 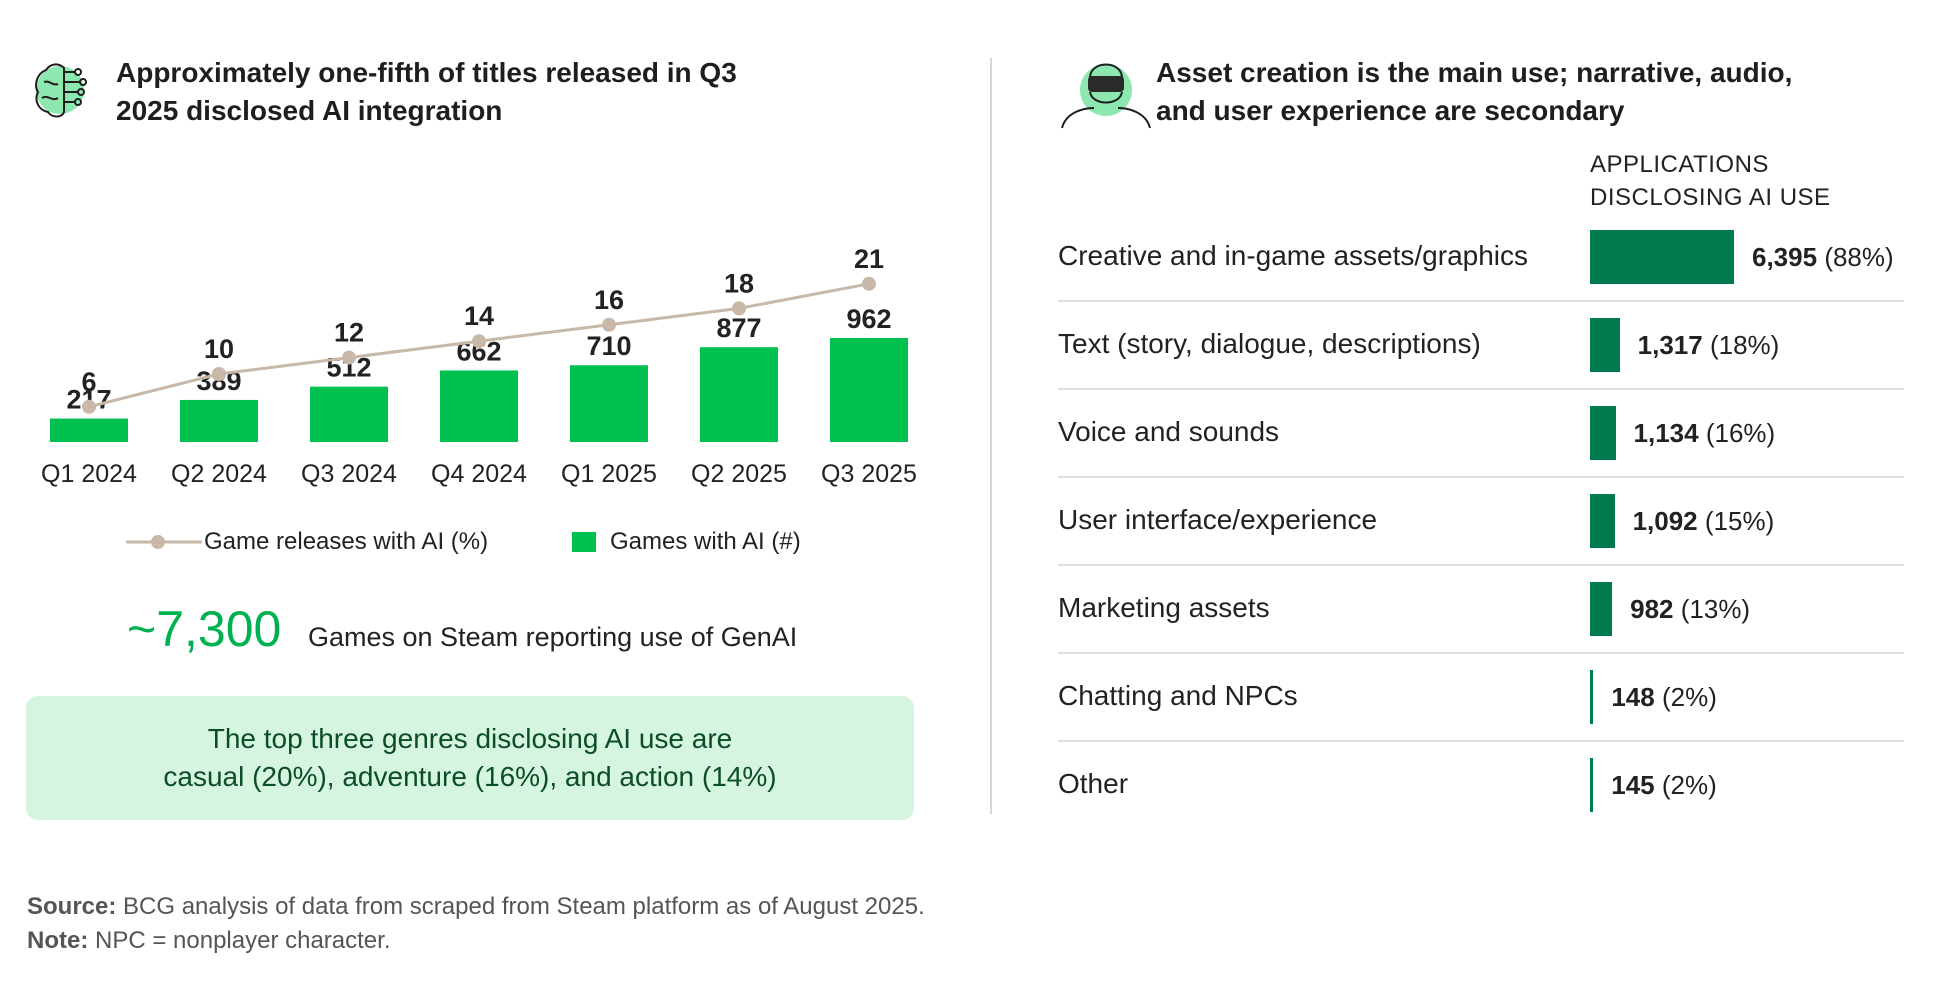 What do you see at coordinates (1481, 610) in the screenshot?
I see `application-row: Marketing assets 982 (13%)` at bounding box center [1481, 610].